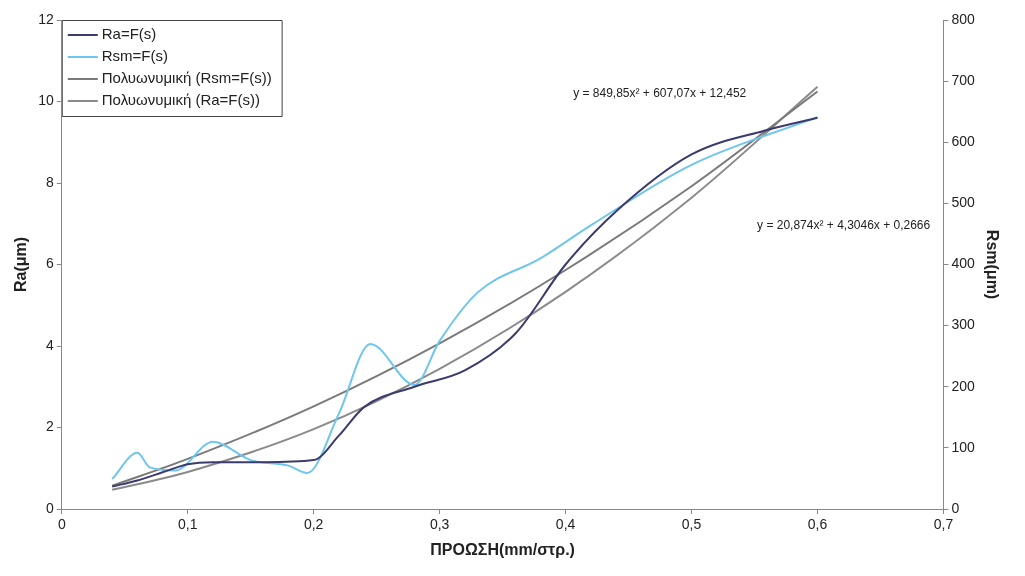  I want to click on y-tick-label: 2, so click(49, 426).